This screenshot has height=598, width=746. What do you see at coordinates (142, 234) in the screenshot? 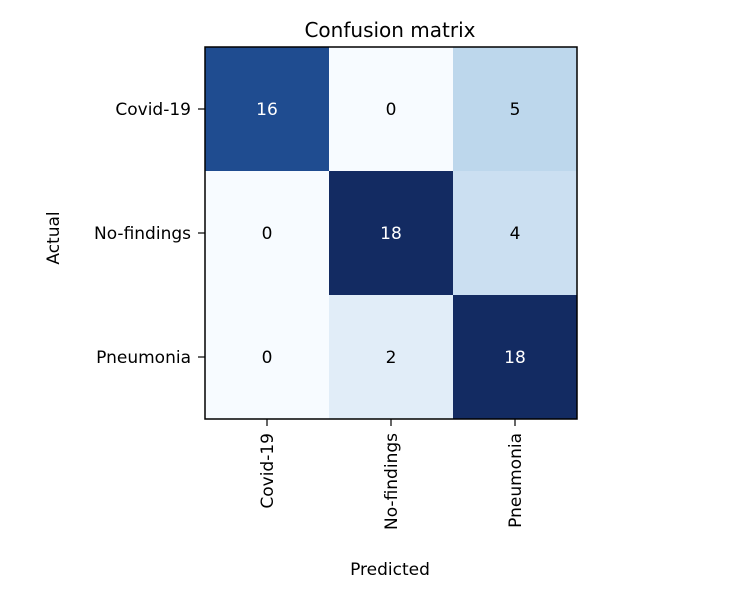
I see `y-tick-label: No-findings` at bounding box center [142, 234].